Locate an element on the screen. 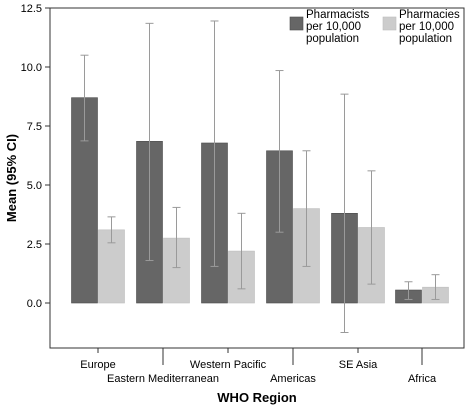 Image resolution: width=472 pixels, height=409 pixels. x-tick-label: Africa is located at coordinates (422, 379).